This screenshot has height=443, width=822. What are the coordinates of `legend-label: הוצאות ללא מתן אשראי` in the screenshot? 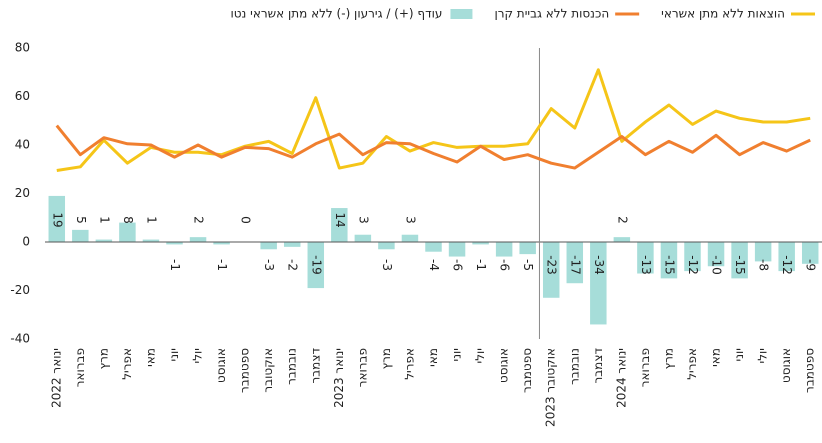 It's located at (723, 14).